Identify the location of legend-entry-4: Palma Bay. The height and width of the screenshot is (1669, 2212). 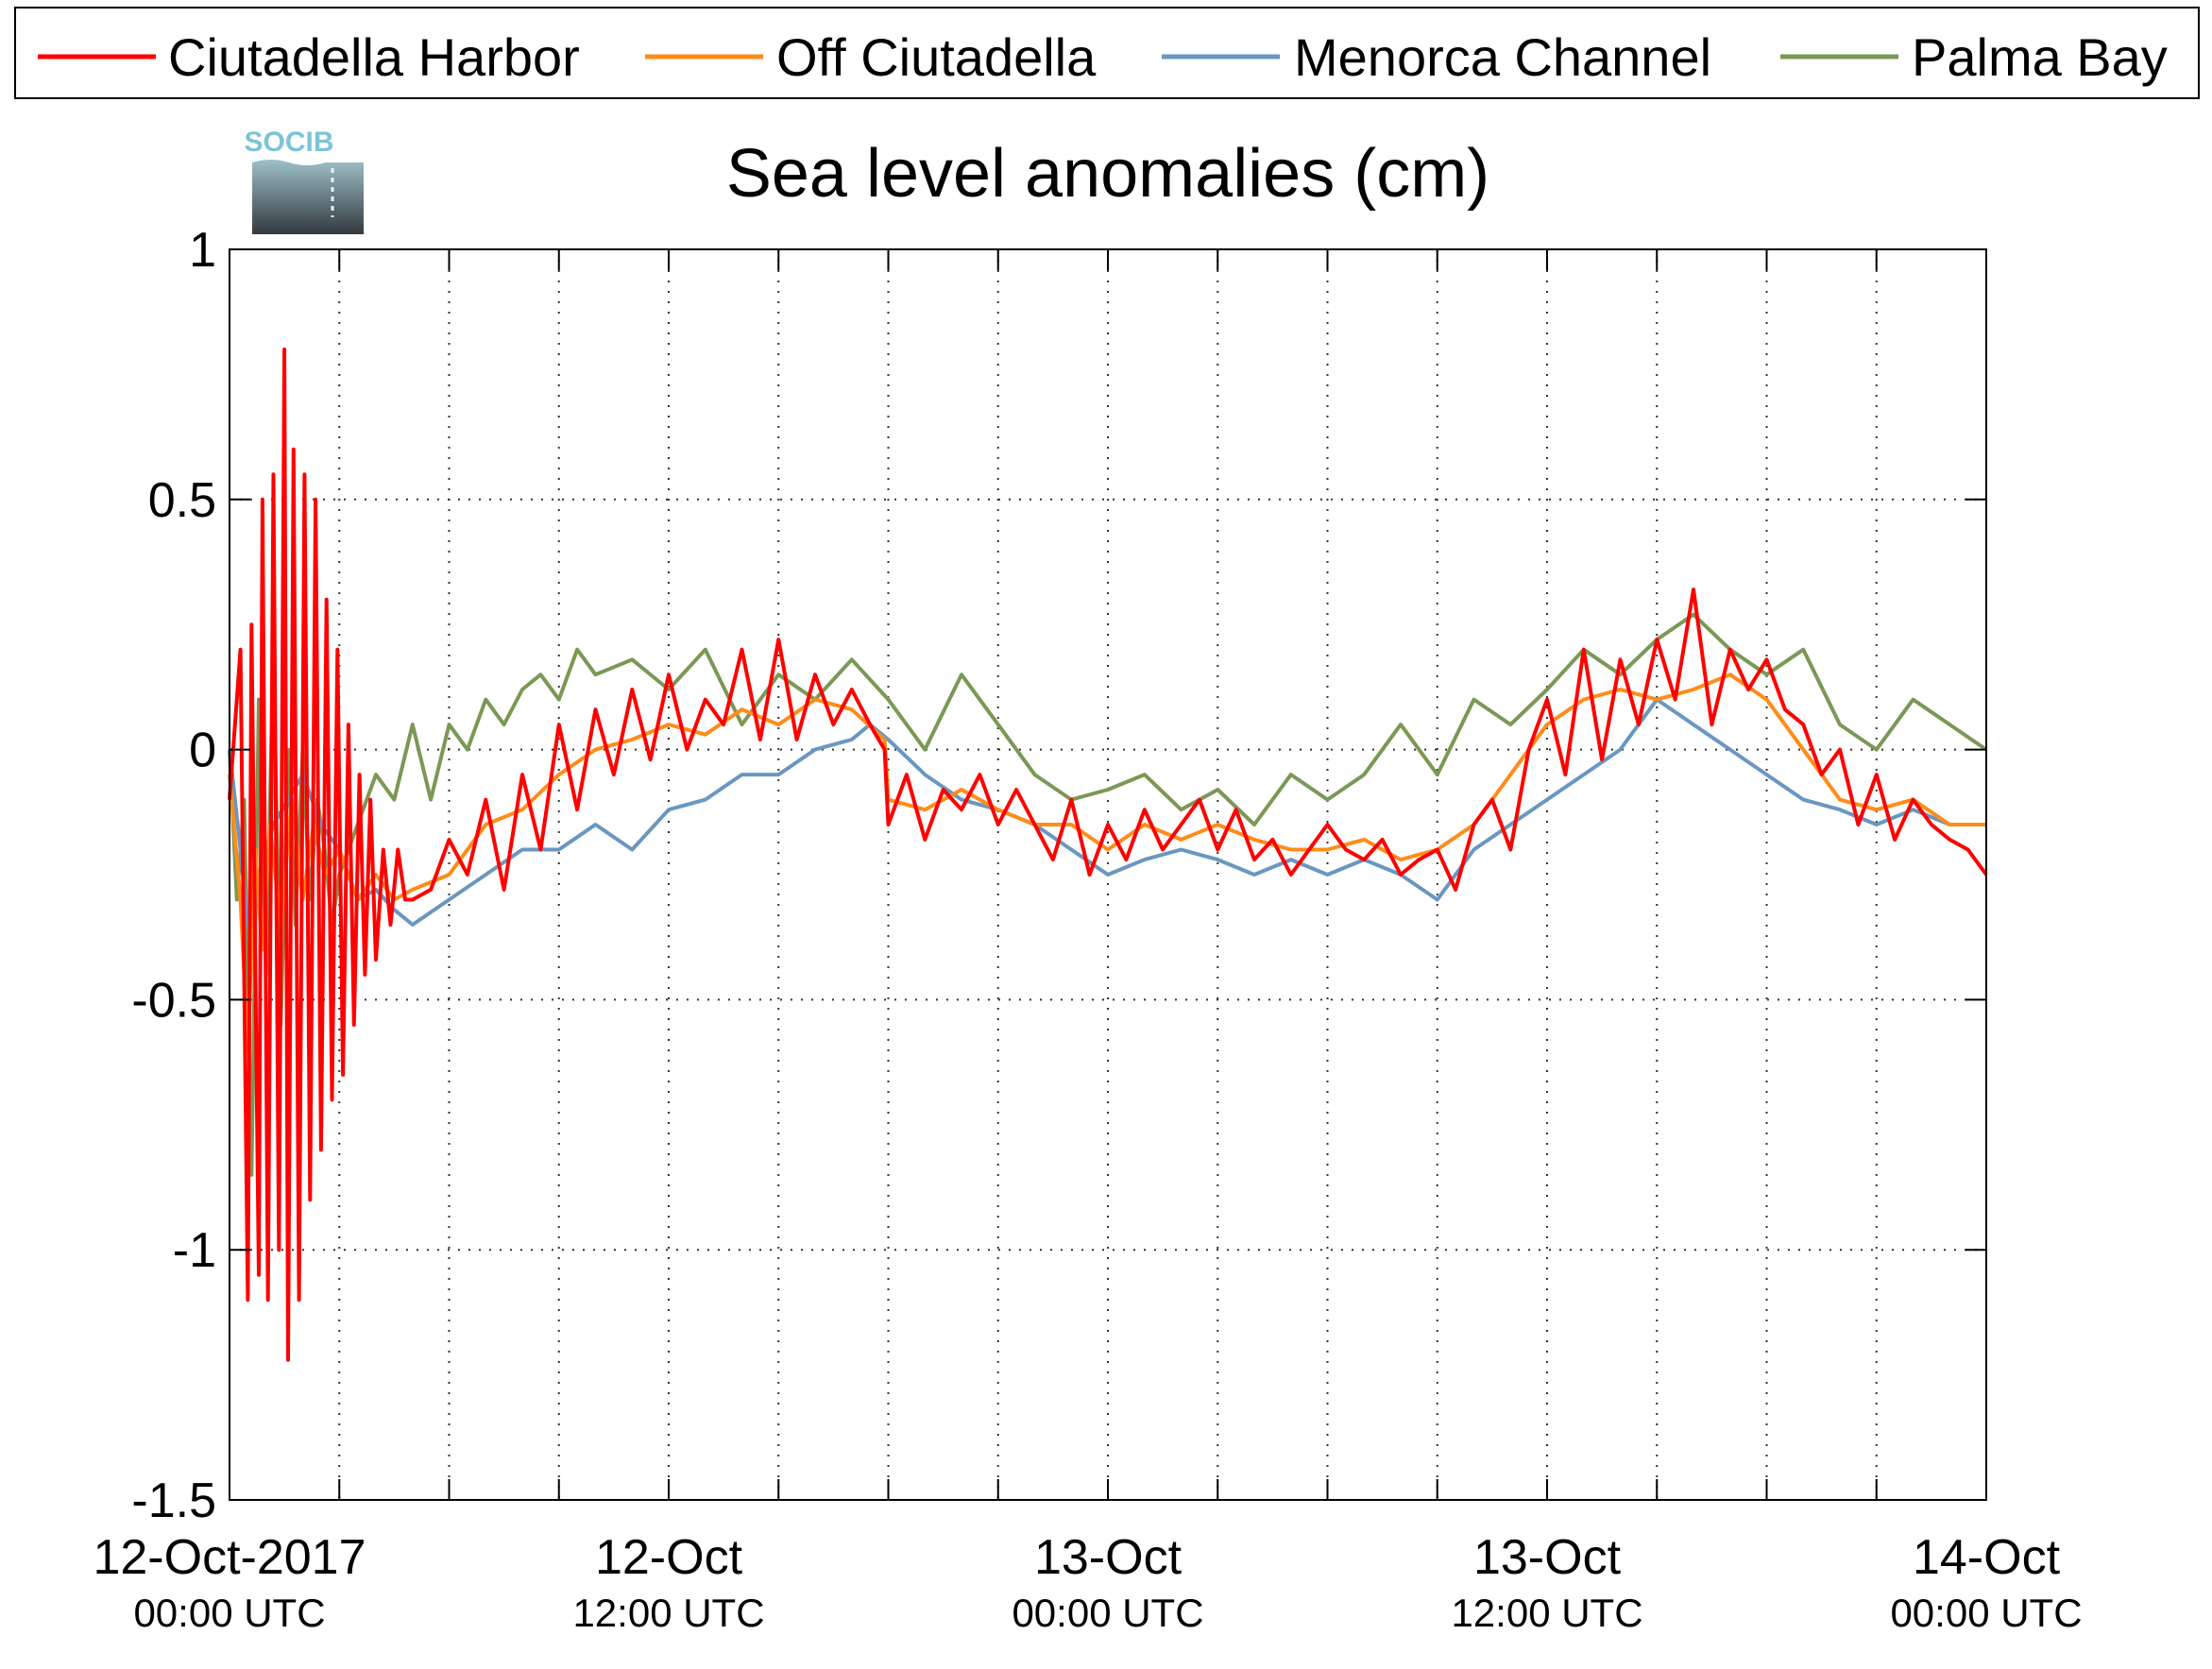
(1974, 57).